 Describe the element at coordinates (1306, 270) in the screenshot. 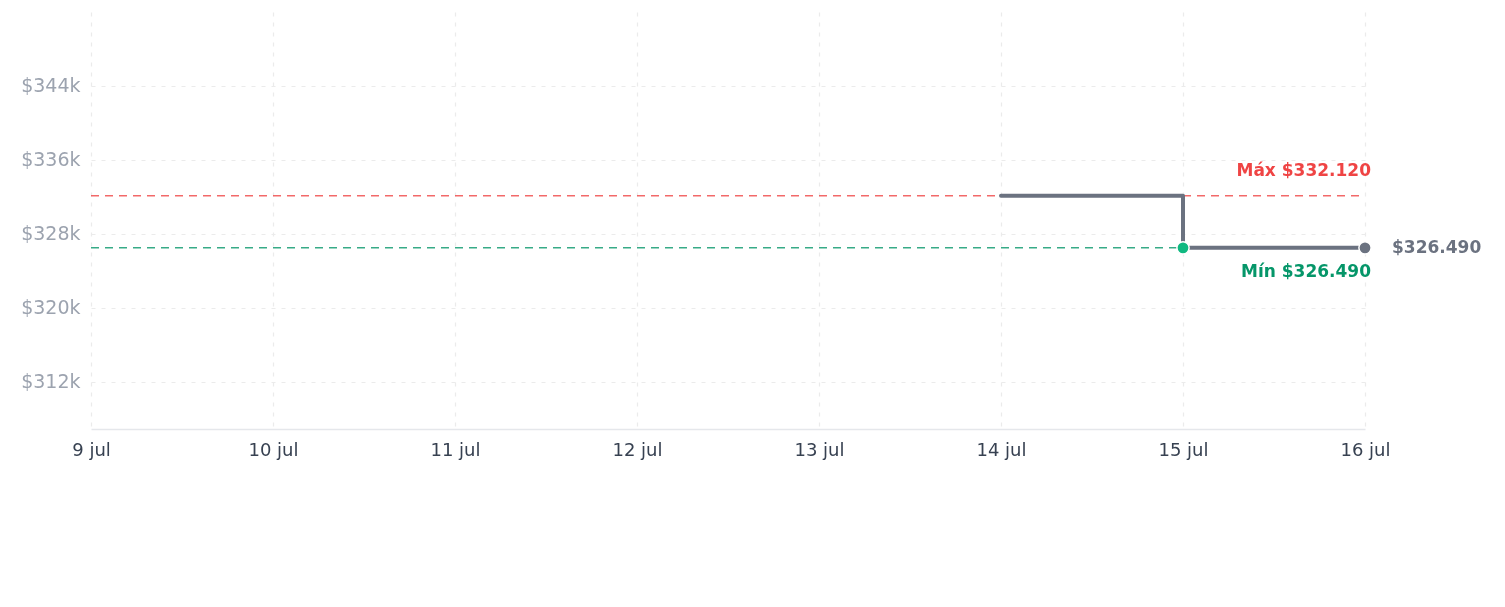

I see `ref-line-label: Mín $326.490` at that location.